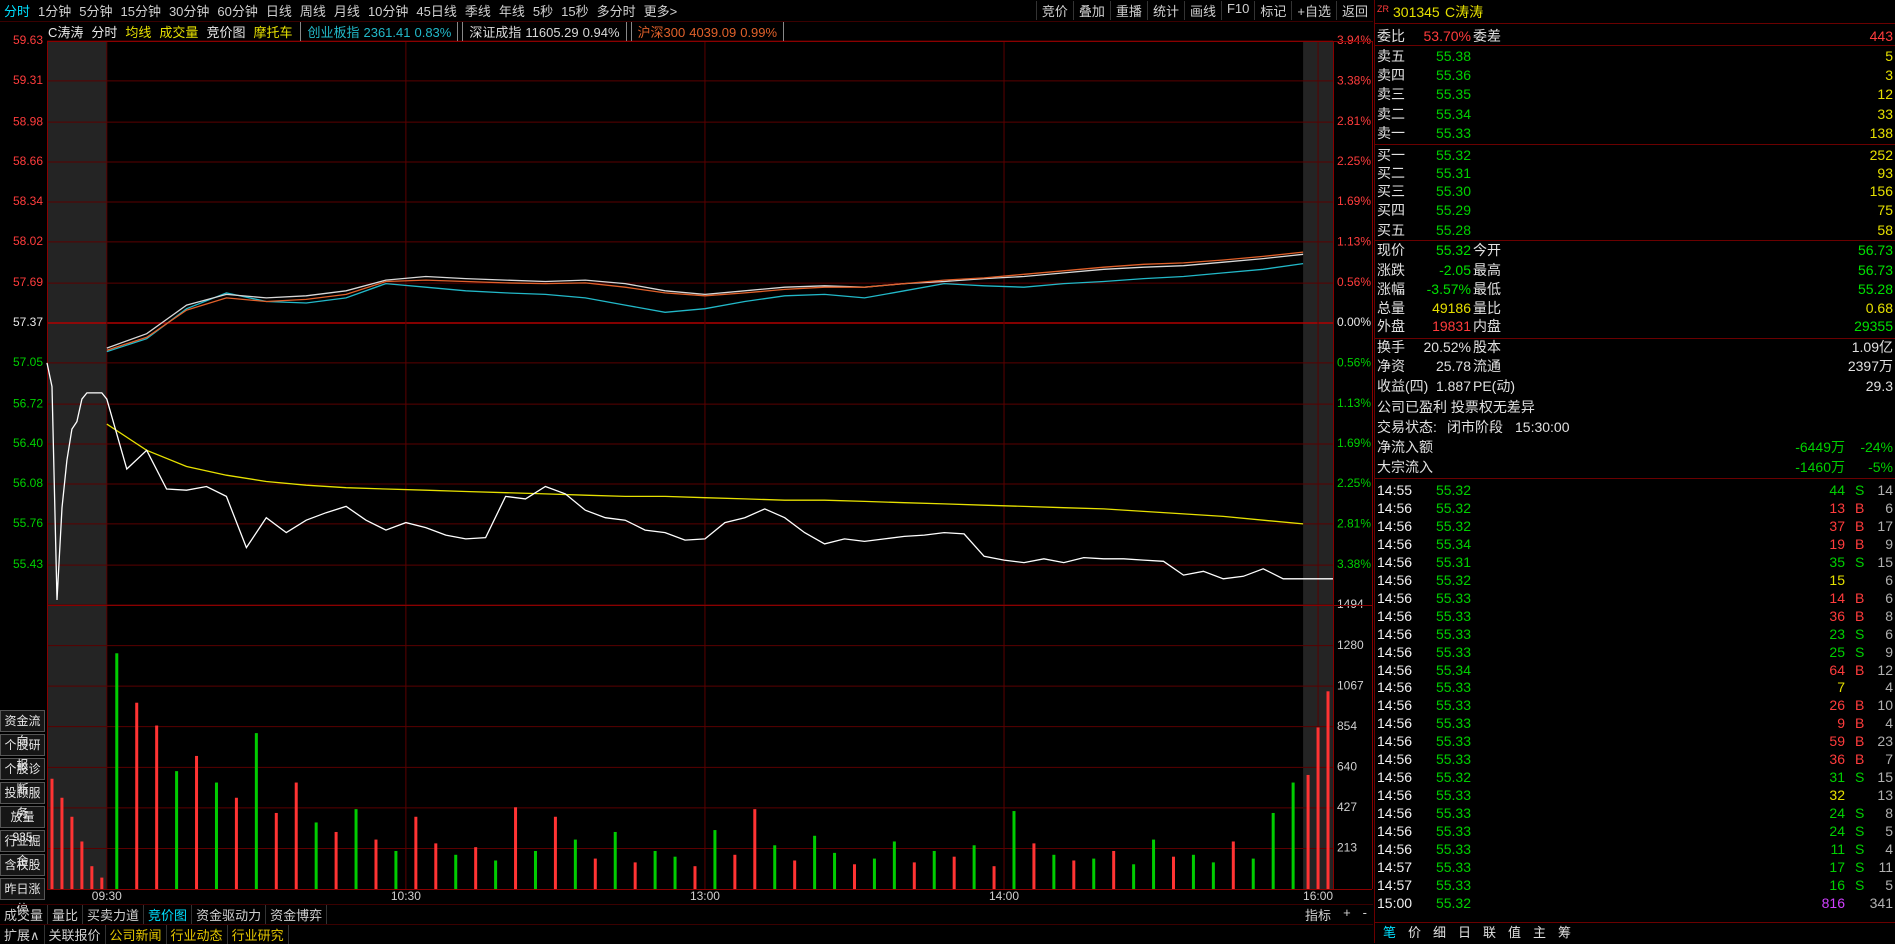 The width and height of the screenshot is (1895, 944). Describe the element at coordinates (168, 914) in the screenshot. I see `indicator-tab: 竞价图` at that location.